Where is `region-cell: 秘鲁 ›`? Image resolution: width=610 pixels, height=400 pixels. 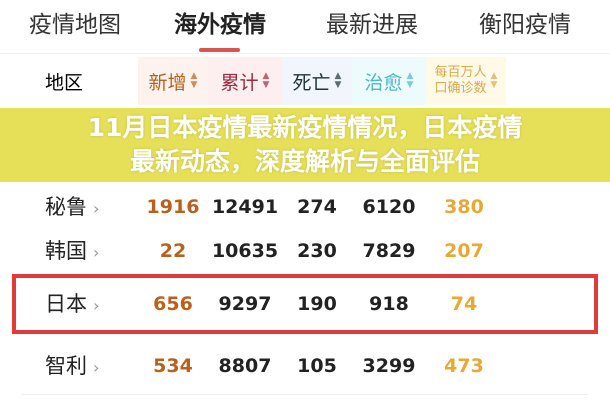 region-cell: 秘鲁 › is located at coordinates (85, 207).